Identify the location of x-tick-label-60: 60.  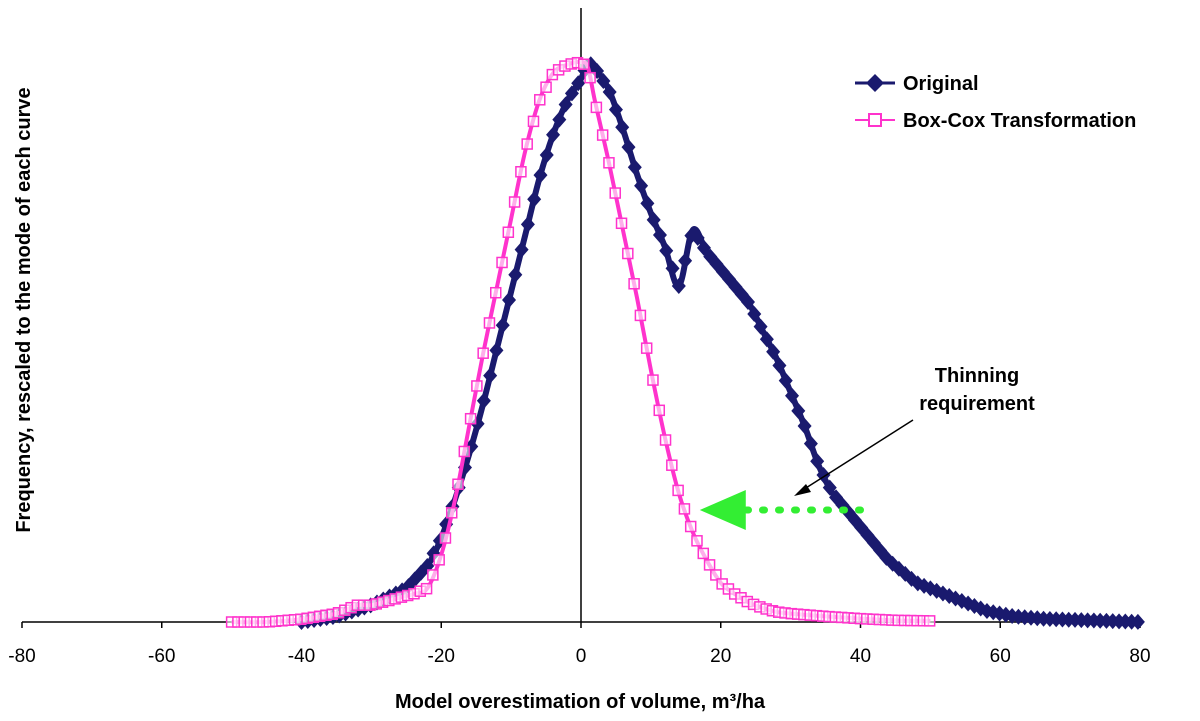
(1000, 656).